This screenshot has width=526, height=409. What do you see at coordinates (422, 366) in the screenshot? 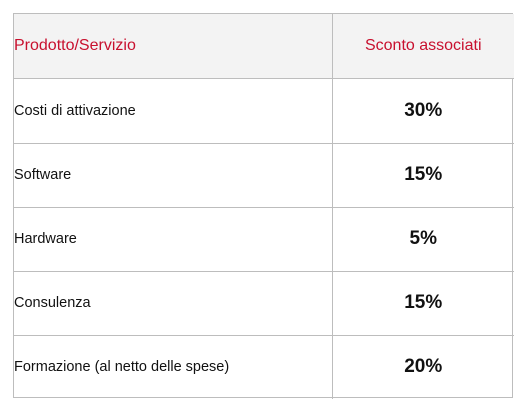
I see `discount-cell: 20%` at bounding box center [422, 366].